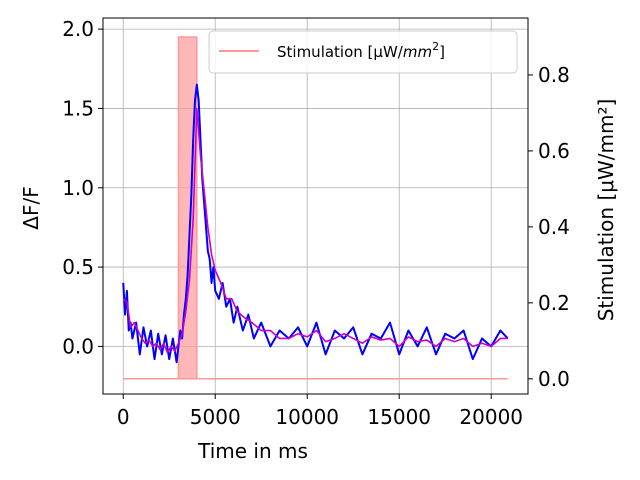  Describe the element at coordinates (554, 151) in the screenshot. I see `y-right-tick-label: 0.6` at that location.